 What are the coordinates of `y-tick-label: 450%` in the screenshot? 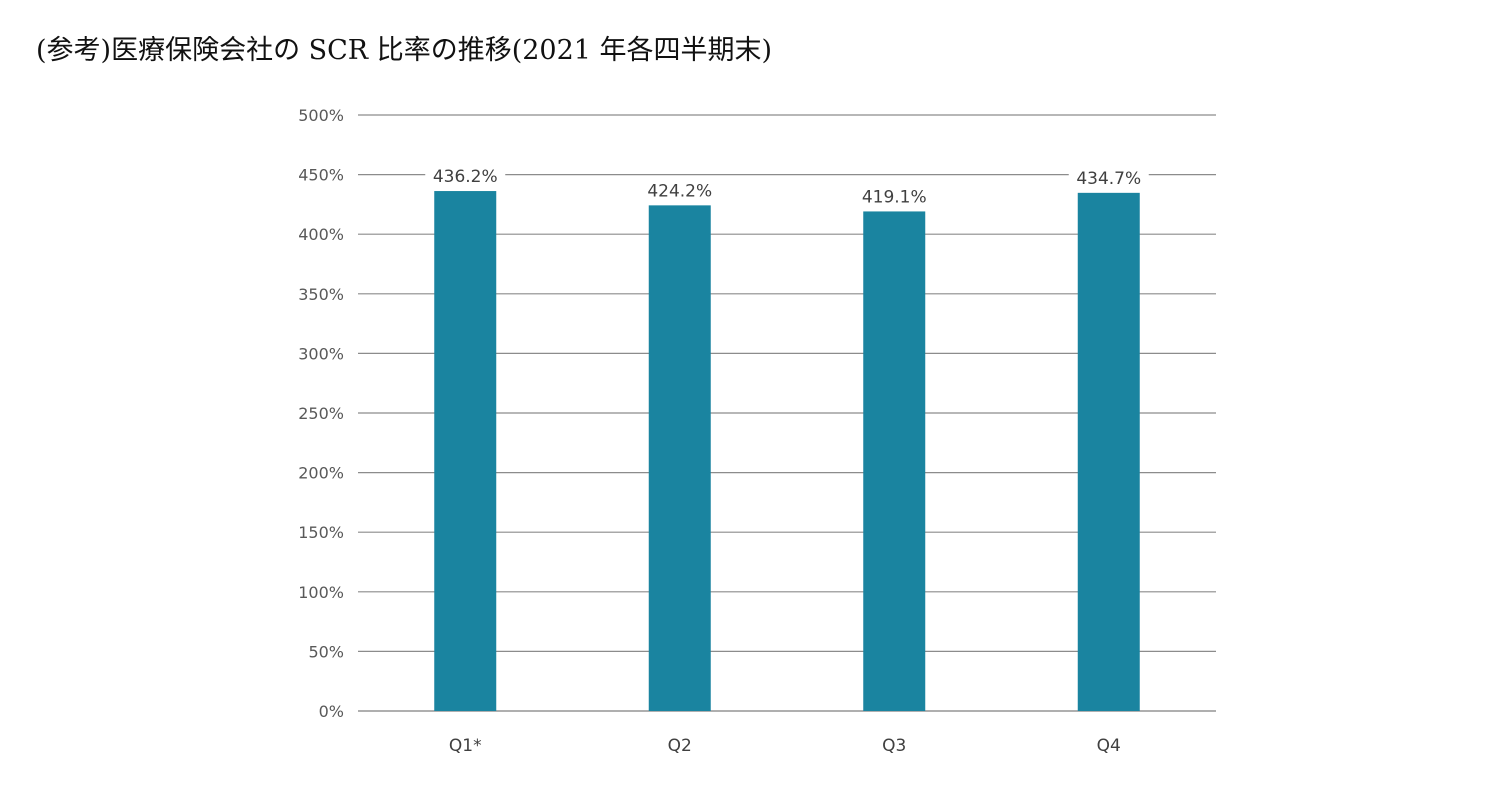 It's located at (321, 175).